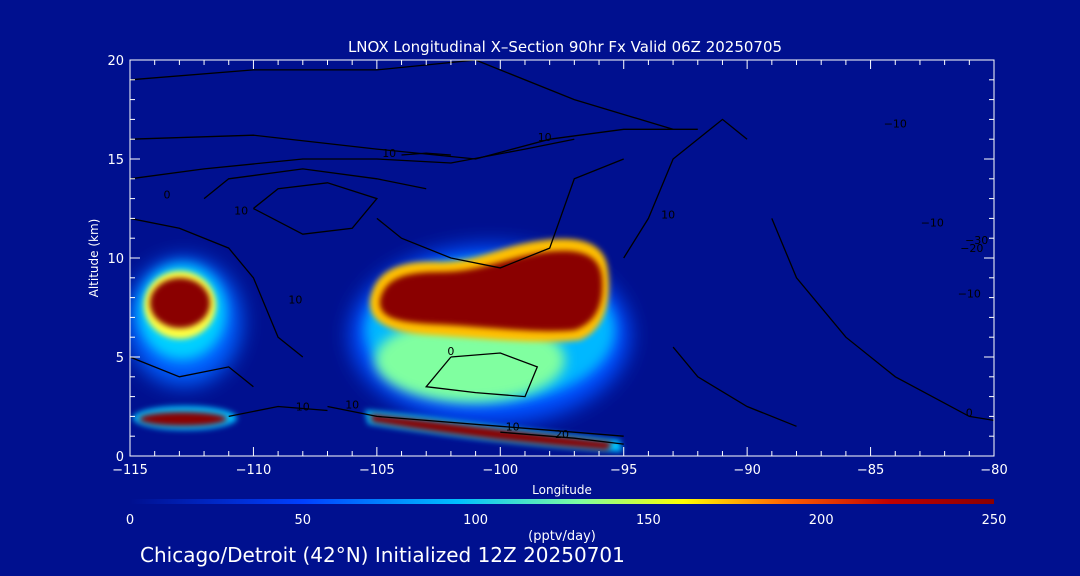 Image resolution: width=1080 pixels, height=576 pixels. What do you see at coordinates (303, 520) in the screenshot?
I see `colorbar-tick-label: 50` at bounding box center [303, 520].